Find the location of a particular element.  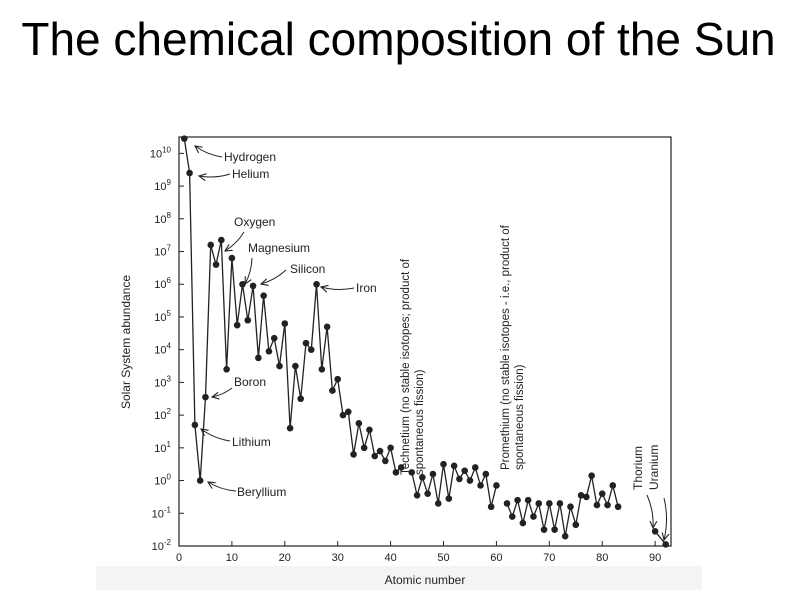

x-tick-label: 40 is located at coordinates (390, 558).